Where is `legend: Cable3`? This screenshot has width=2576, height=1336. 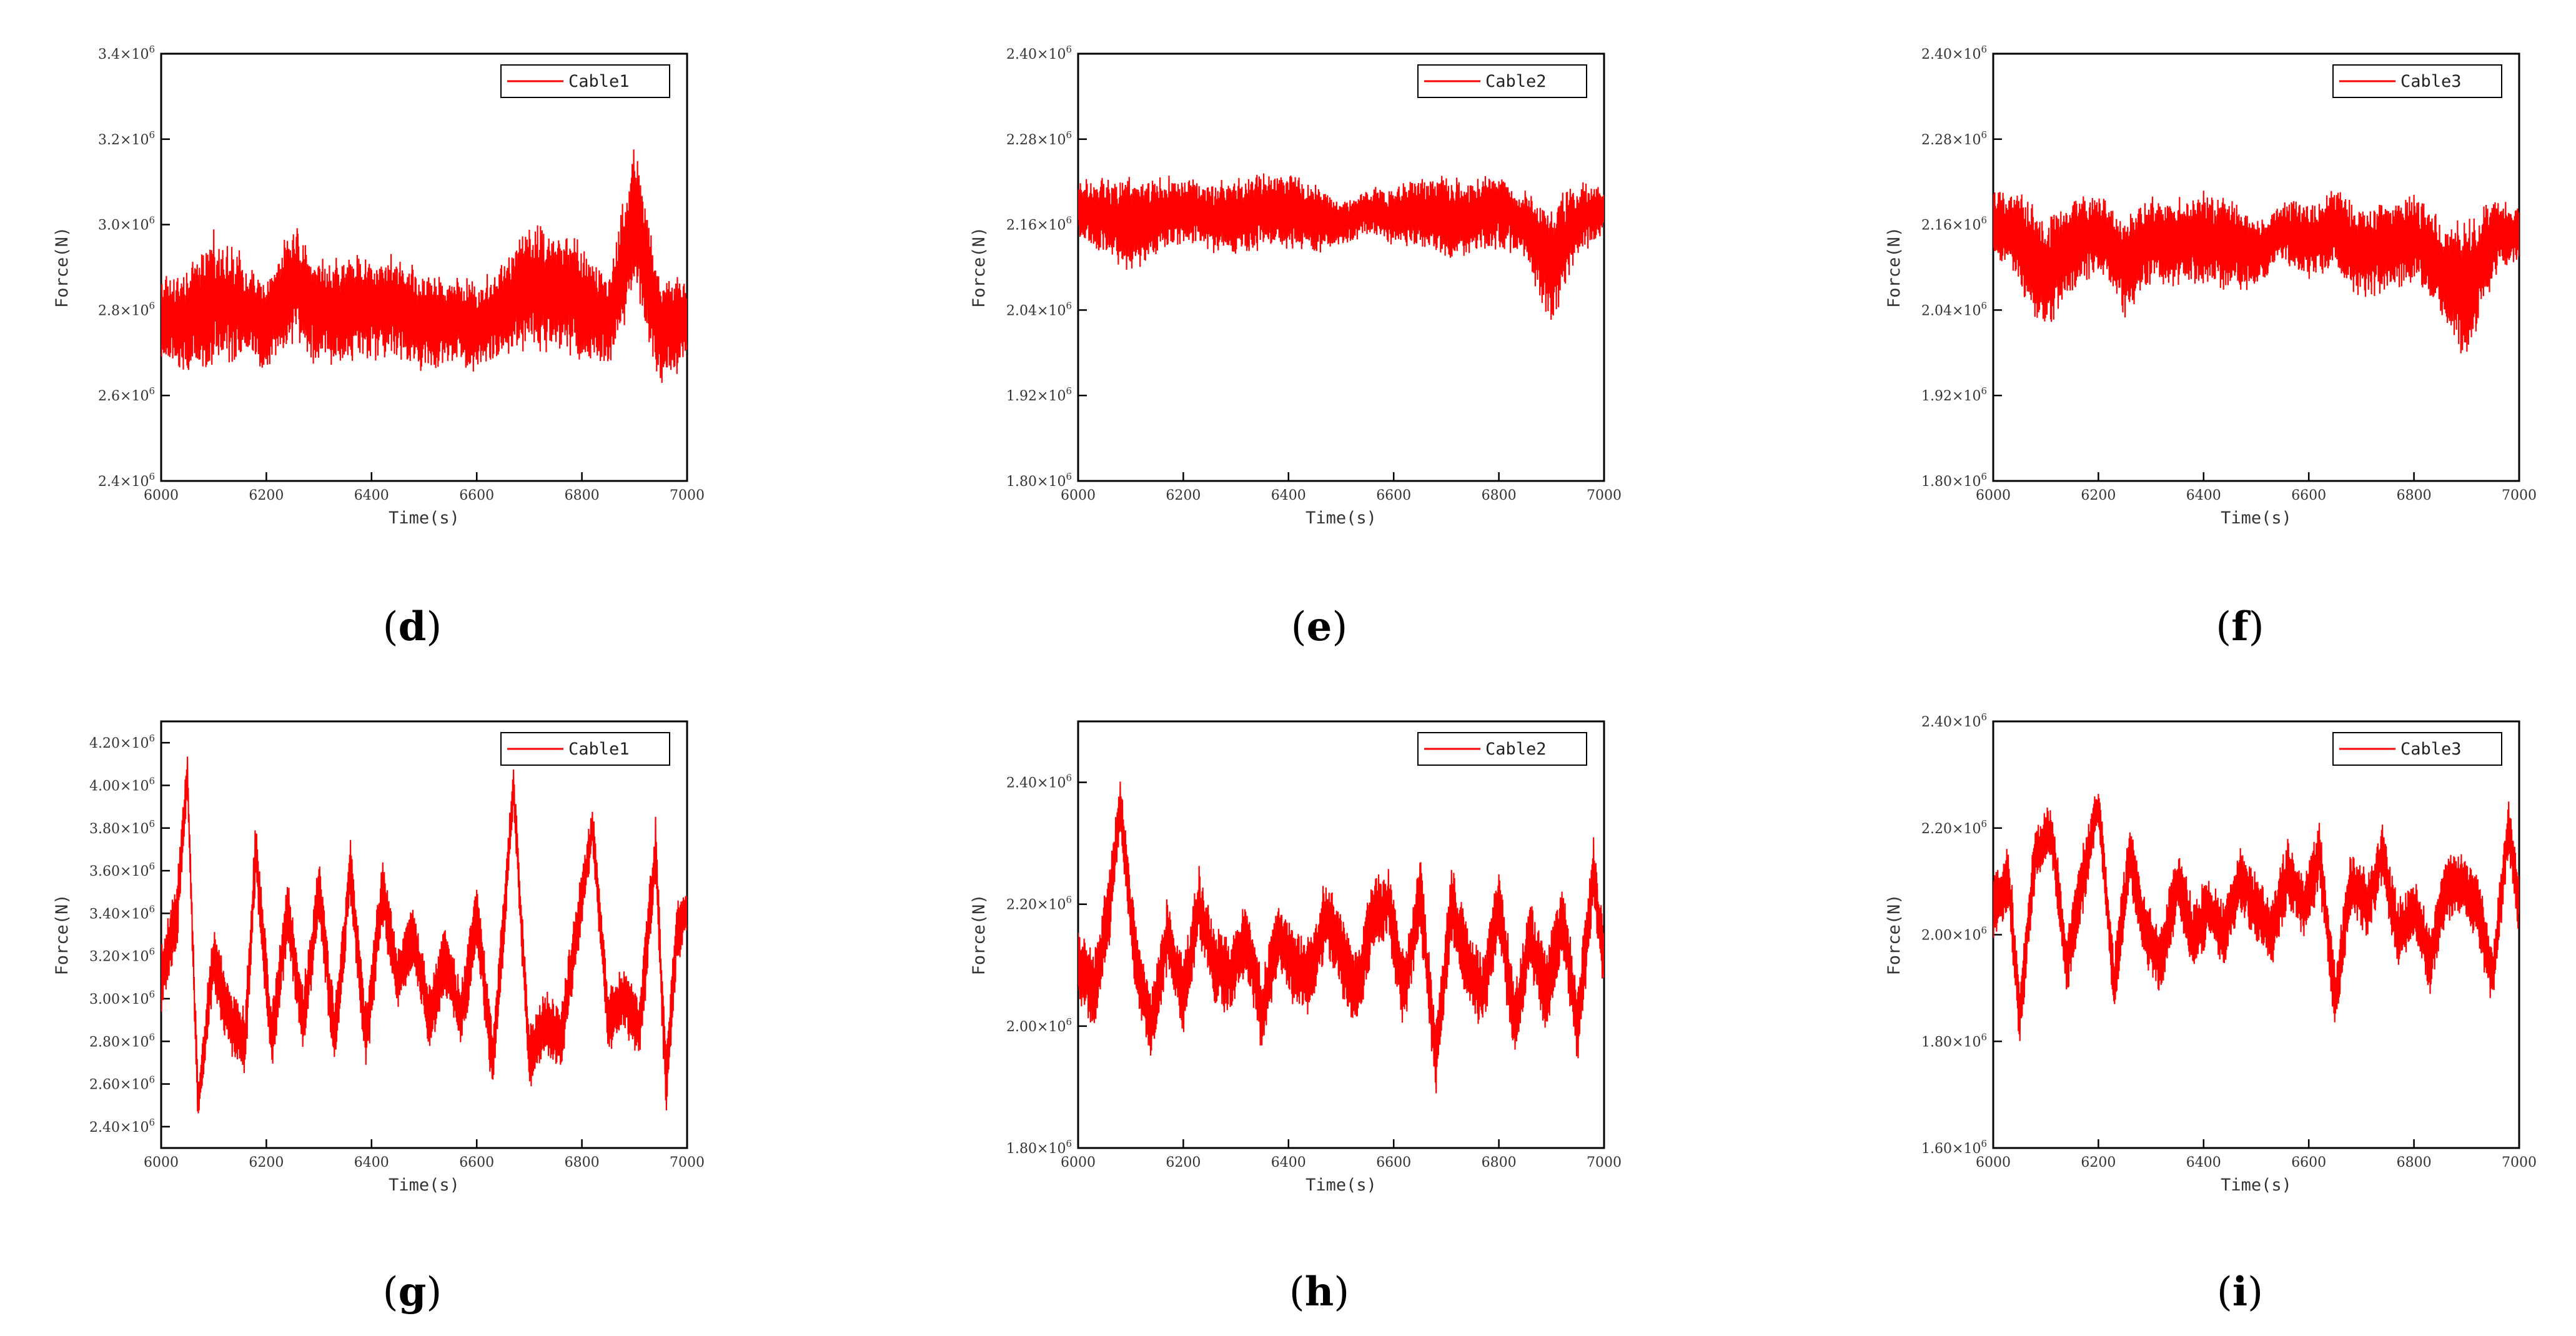 legend: Cable3 is located at coordinates (2417, 81).